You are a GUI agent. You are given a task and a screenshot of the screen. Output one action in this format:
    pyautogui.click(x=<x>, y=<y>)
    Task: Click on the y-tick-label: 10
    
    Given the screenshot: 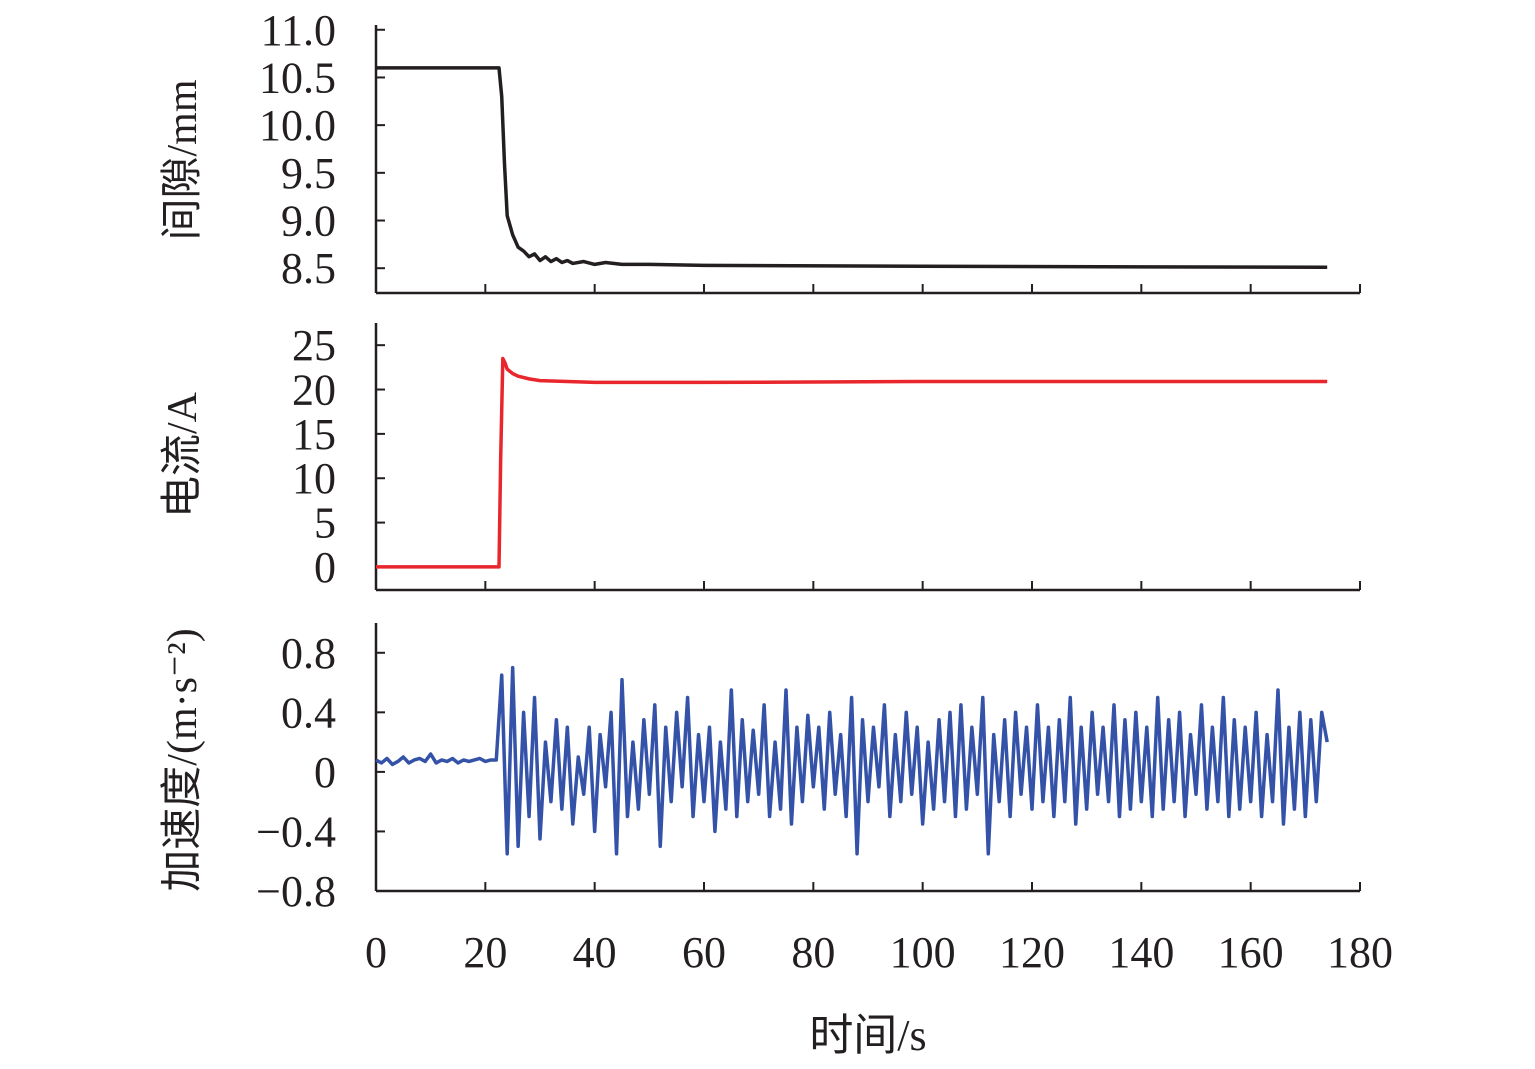 What is the action you would take?
    pyautogui.click(x=314, y=478)
    